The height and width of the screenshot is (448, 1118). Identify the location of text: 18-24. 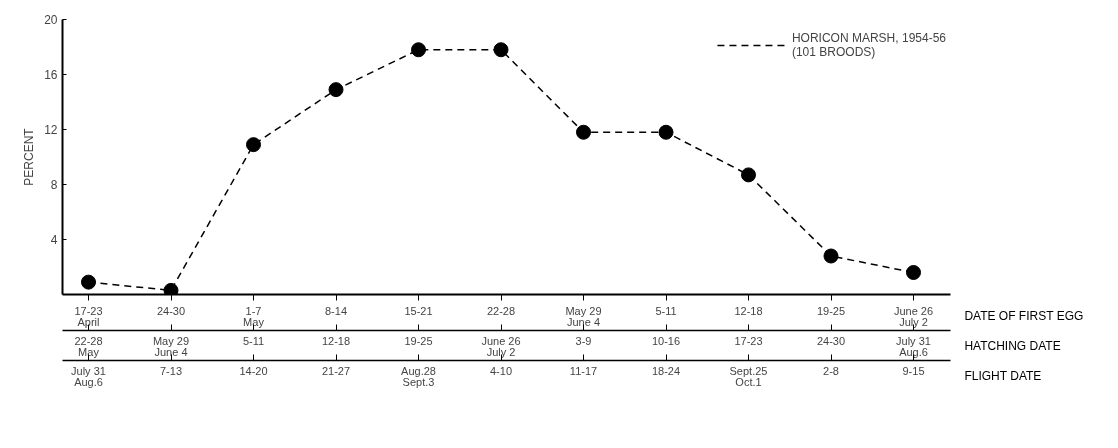
(666, 370).